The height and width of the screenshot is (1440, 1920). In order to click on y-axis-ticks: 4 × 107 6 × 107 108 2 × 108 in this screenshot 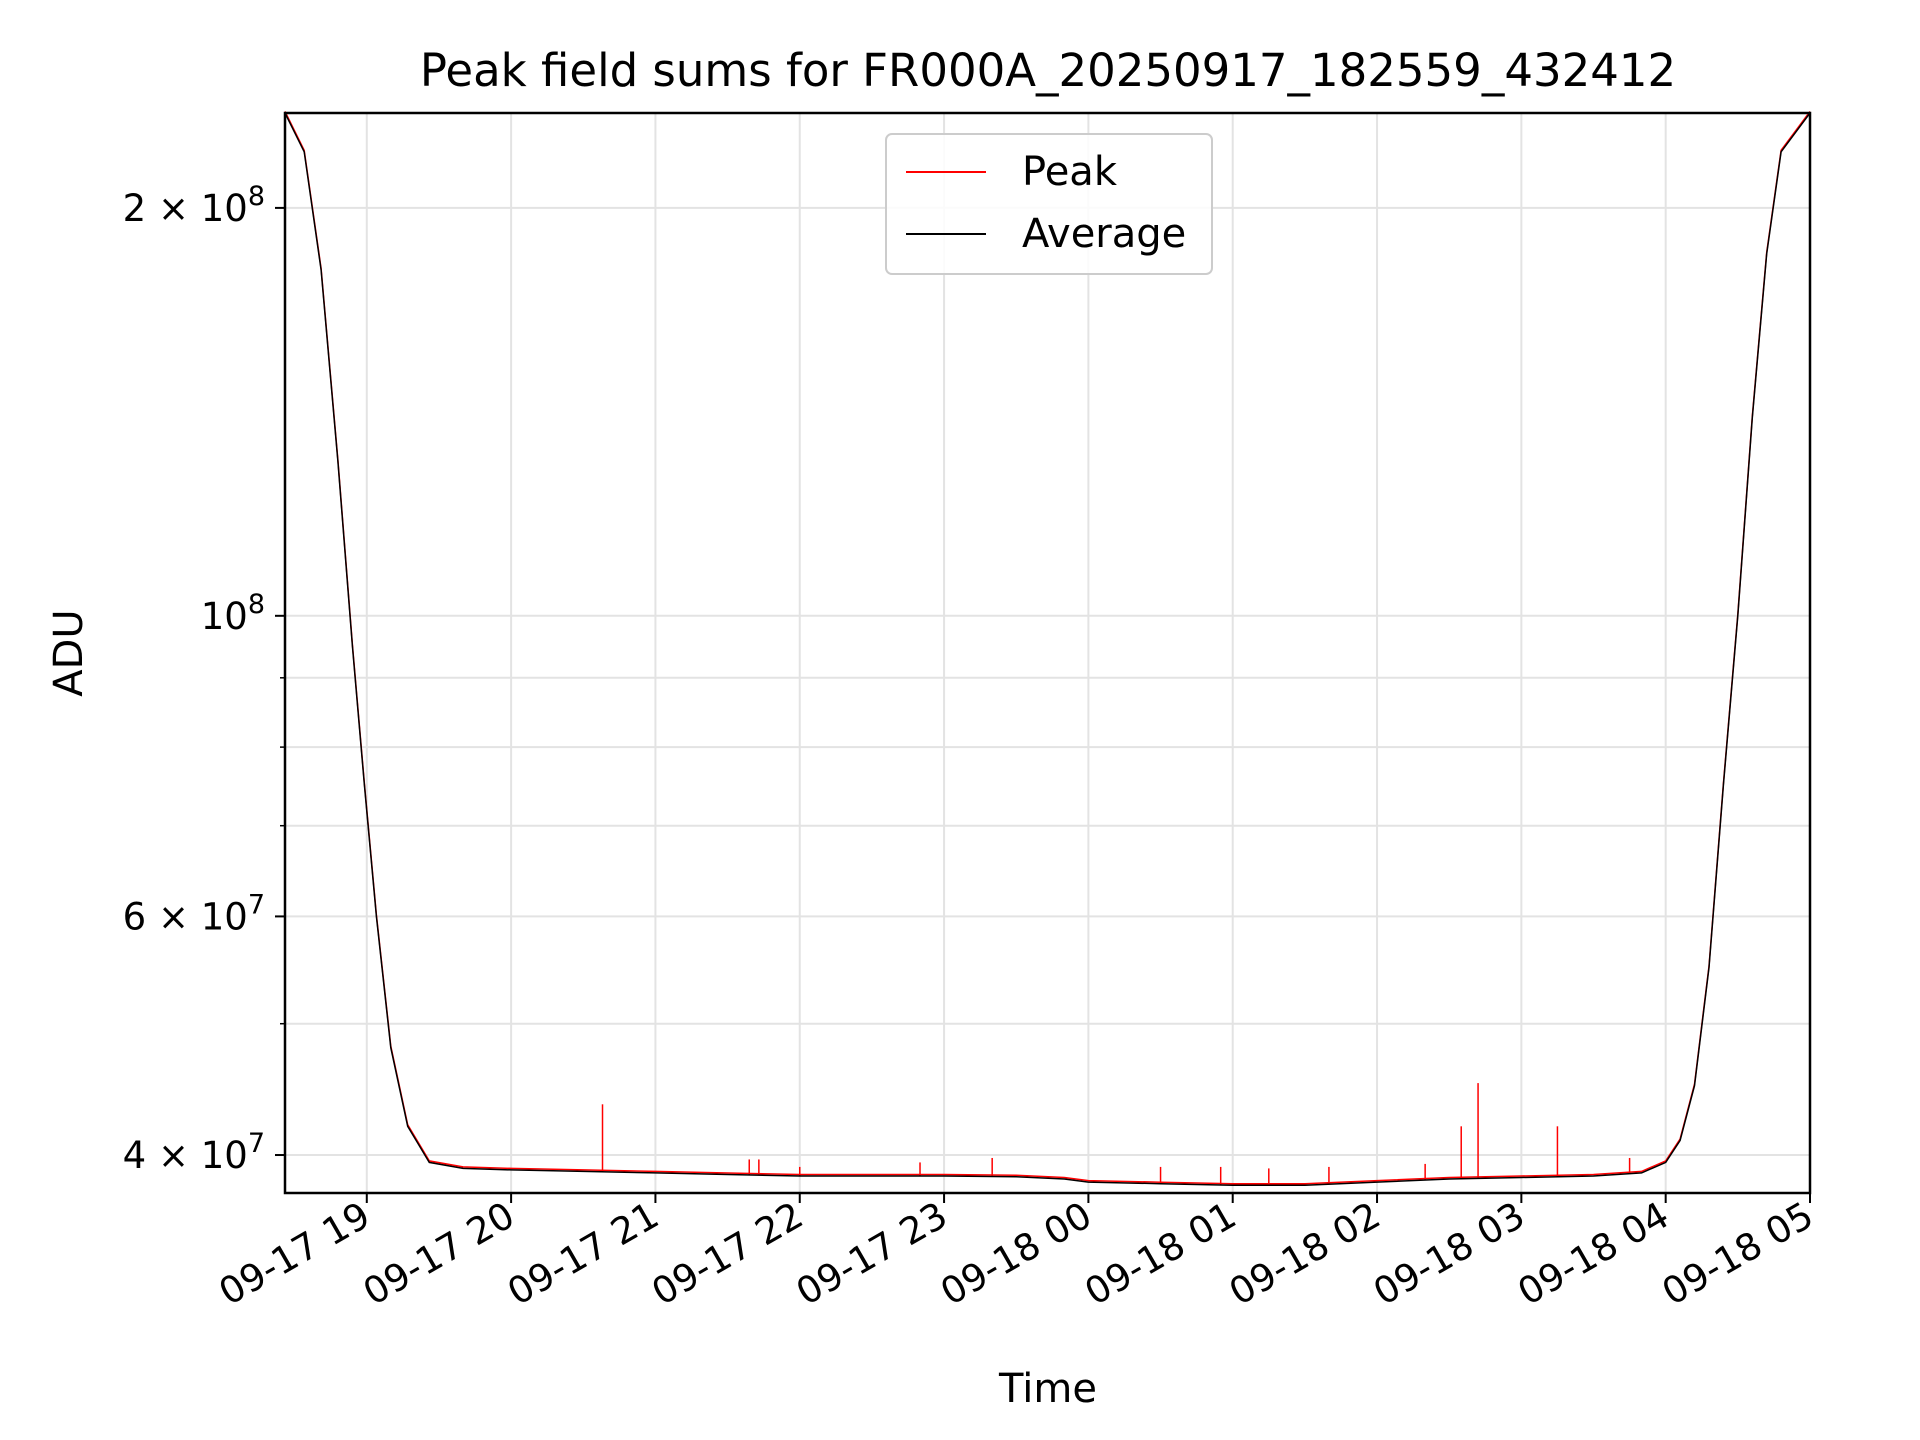, I will do `click(204, 679)`.